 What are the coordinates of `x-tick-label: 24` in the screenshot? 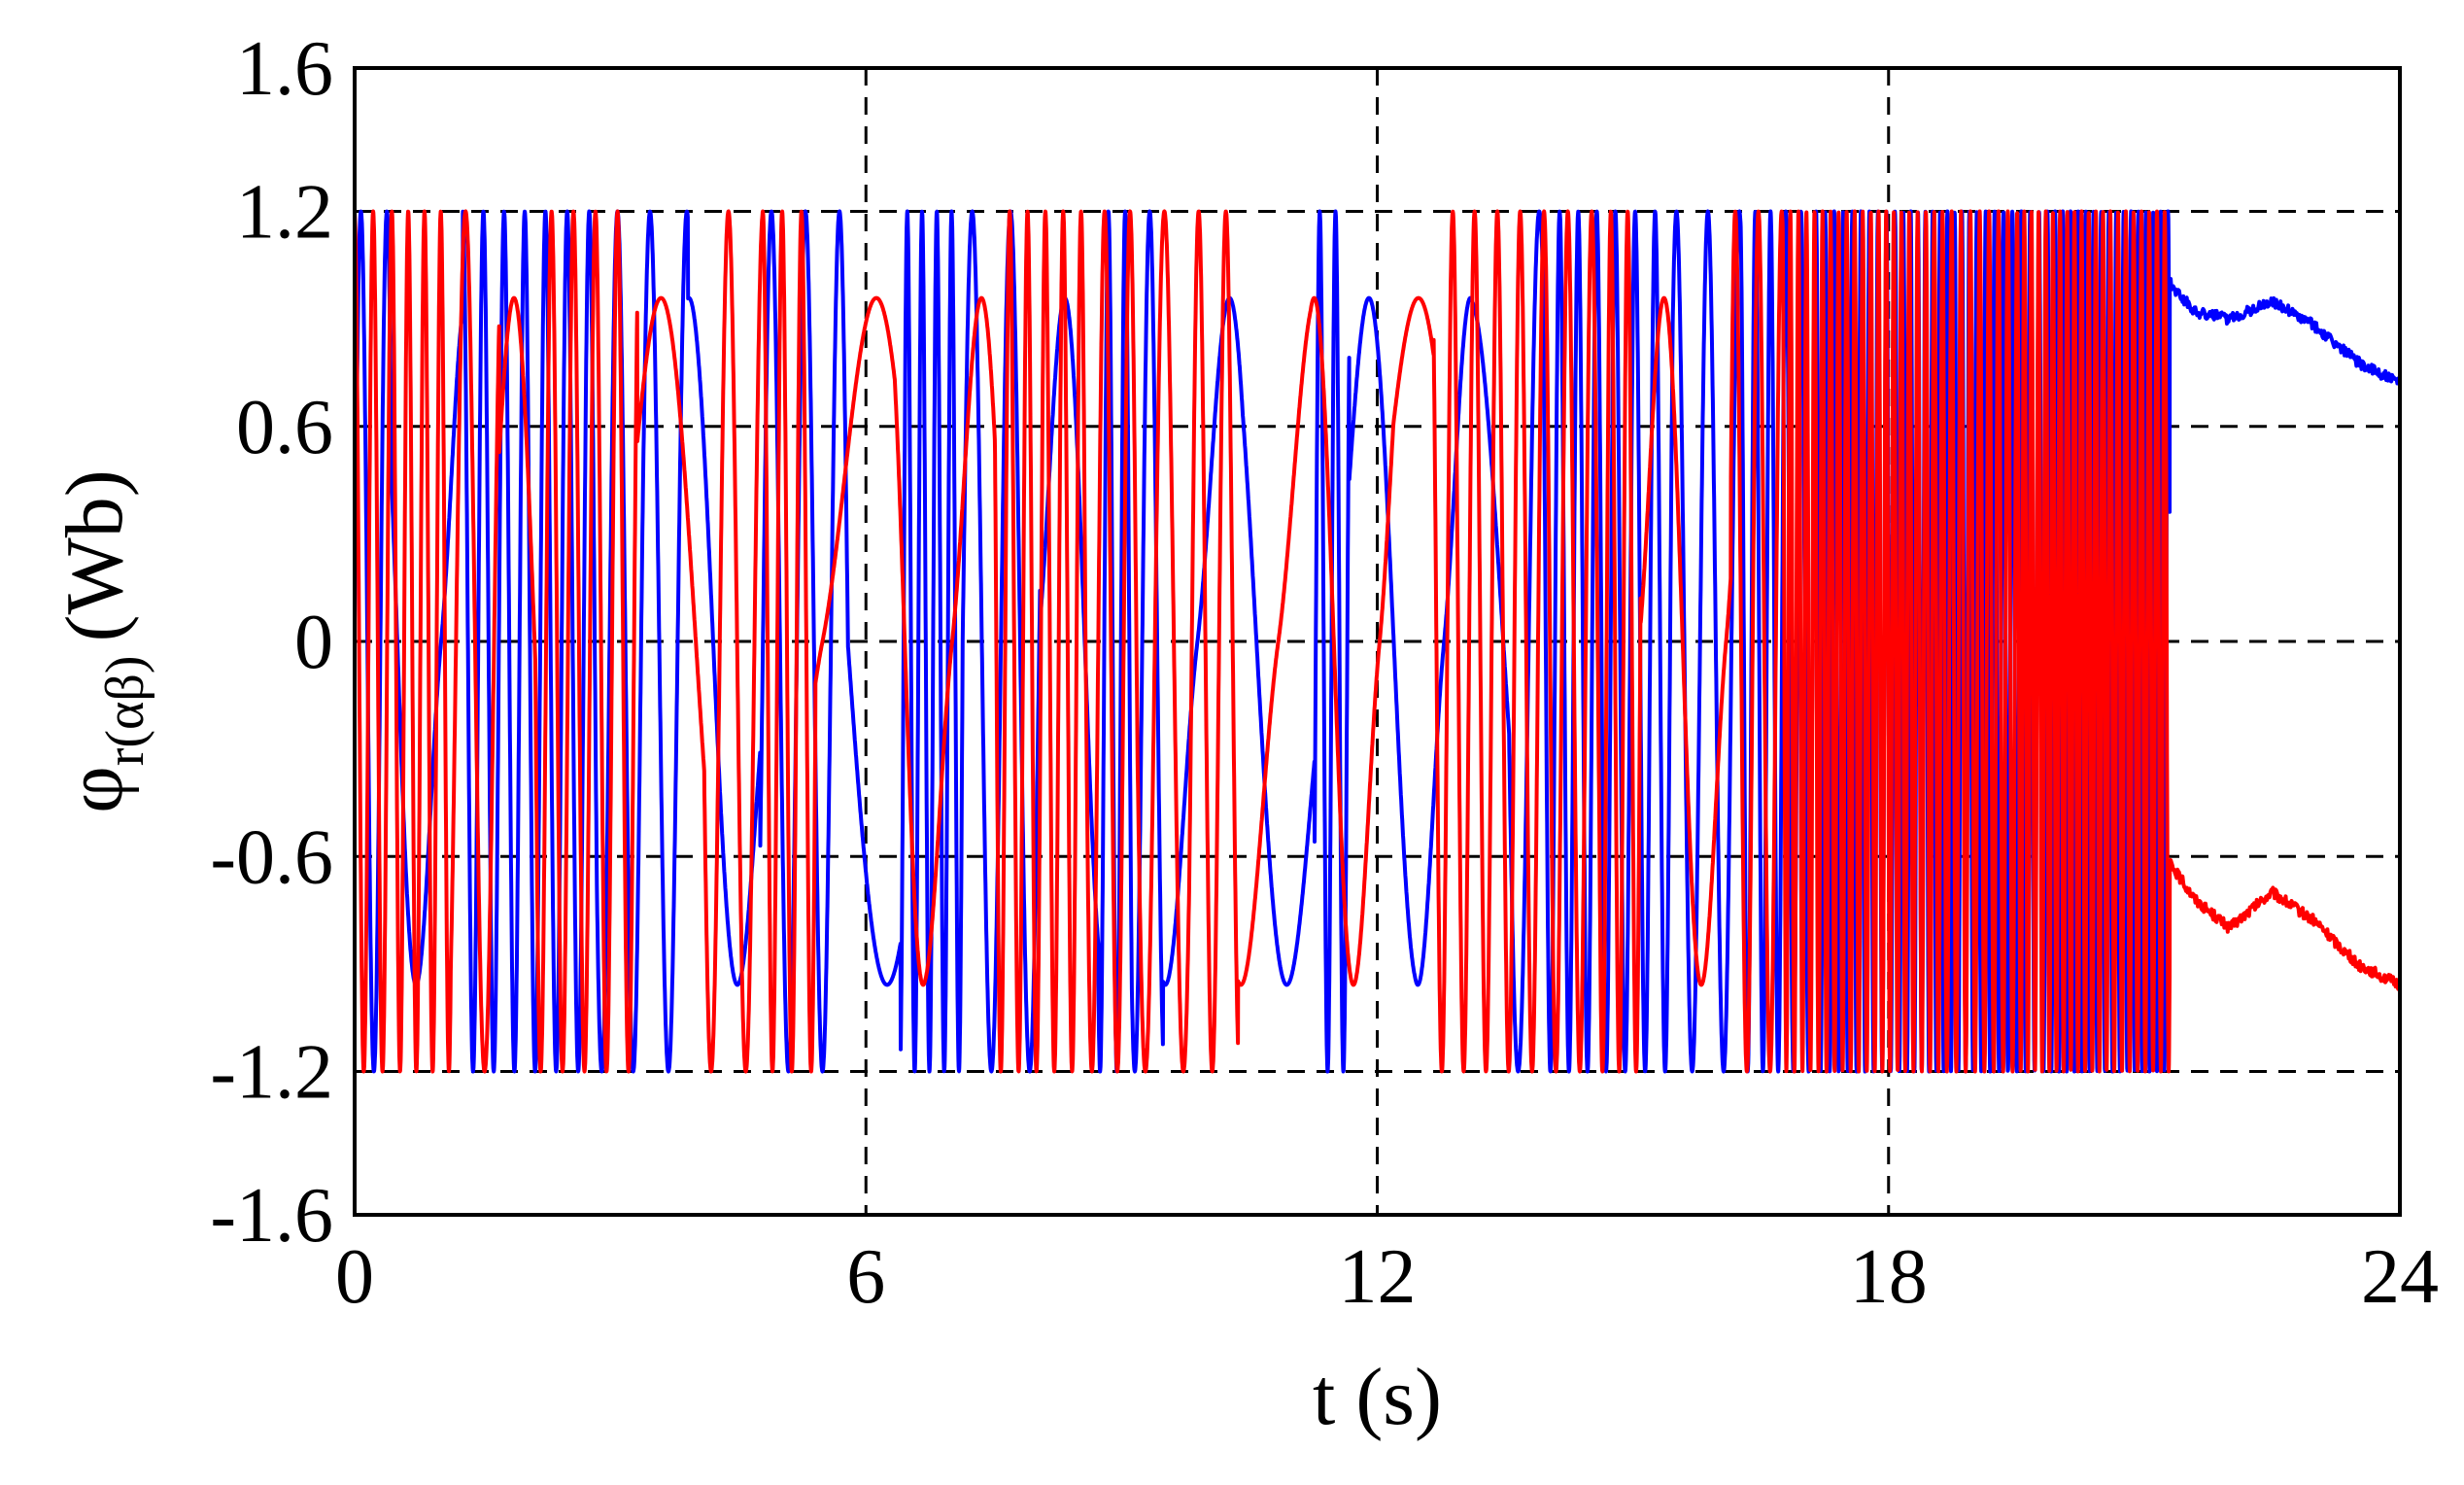 It's located at (2400, 1277).